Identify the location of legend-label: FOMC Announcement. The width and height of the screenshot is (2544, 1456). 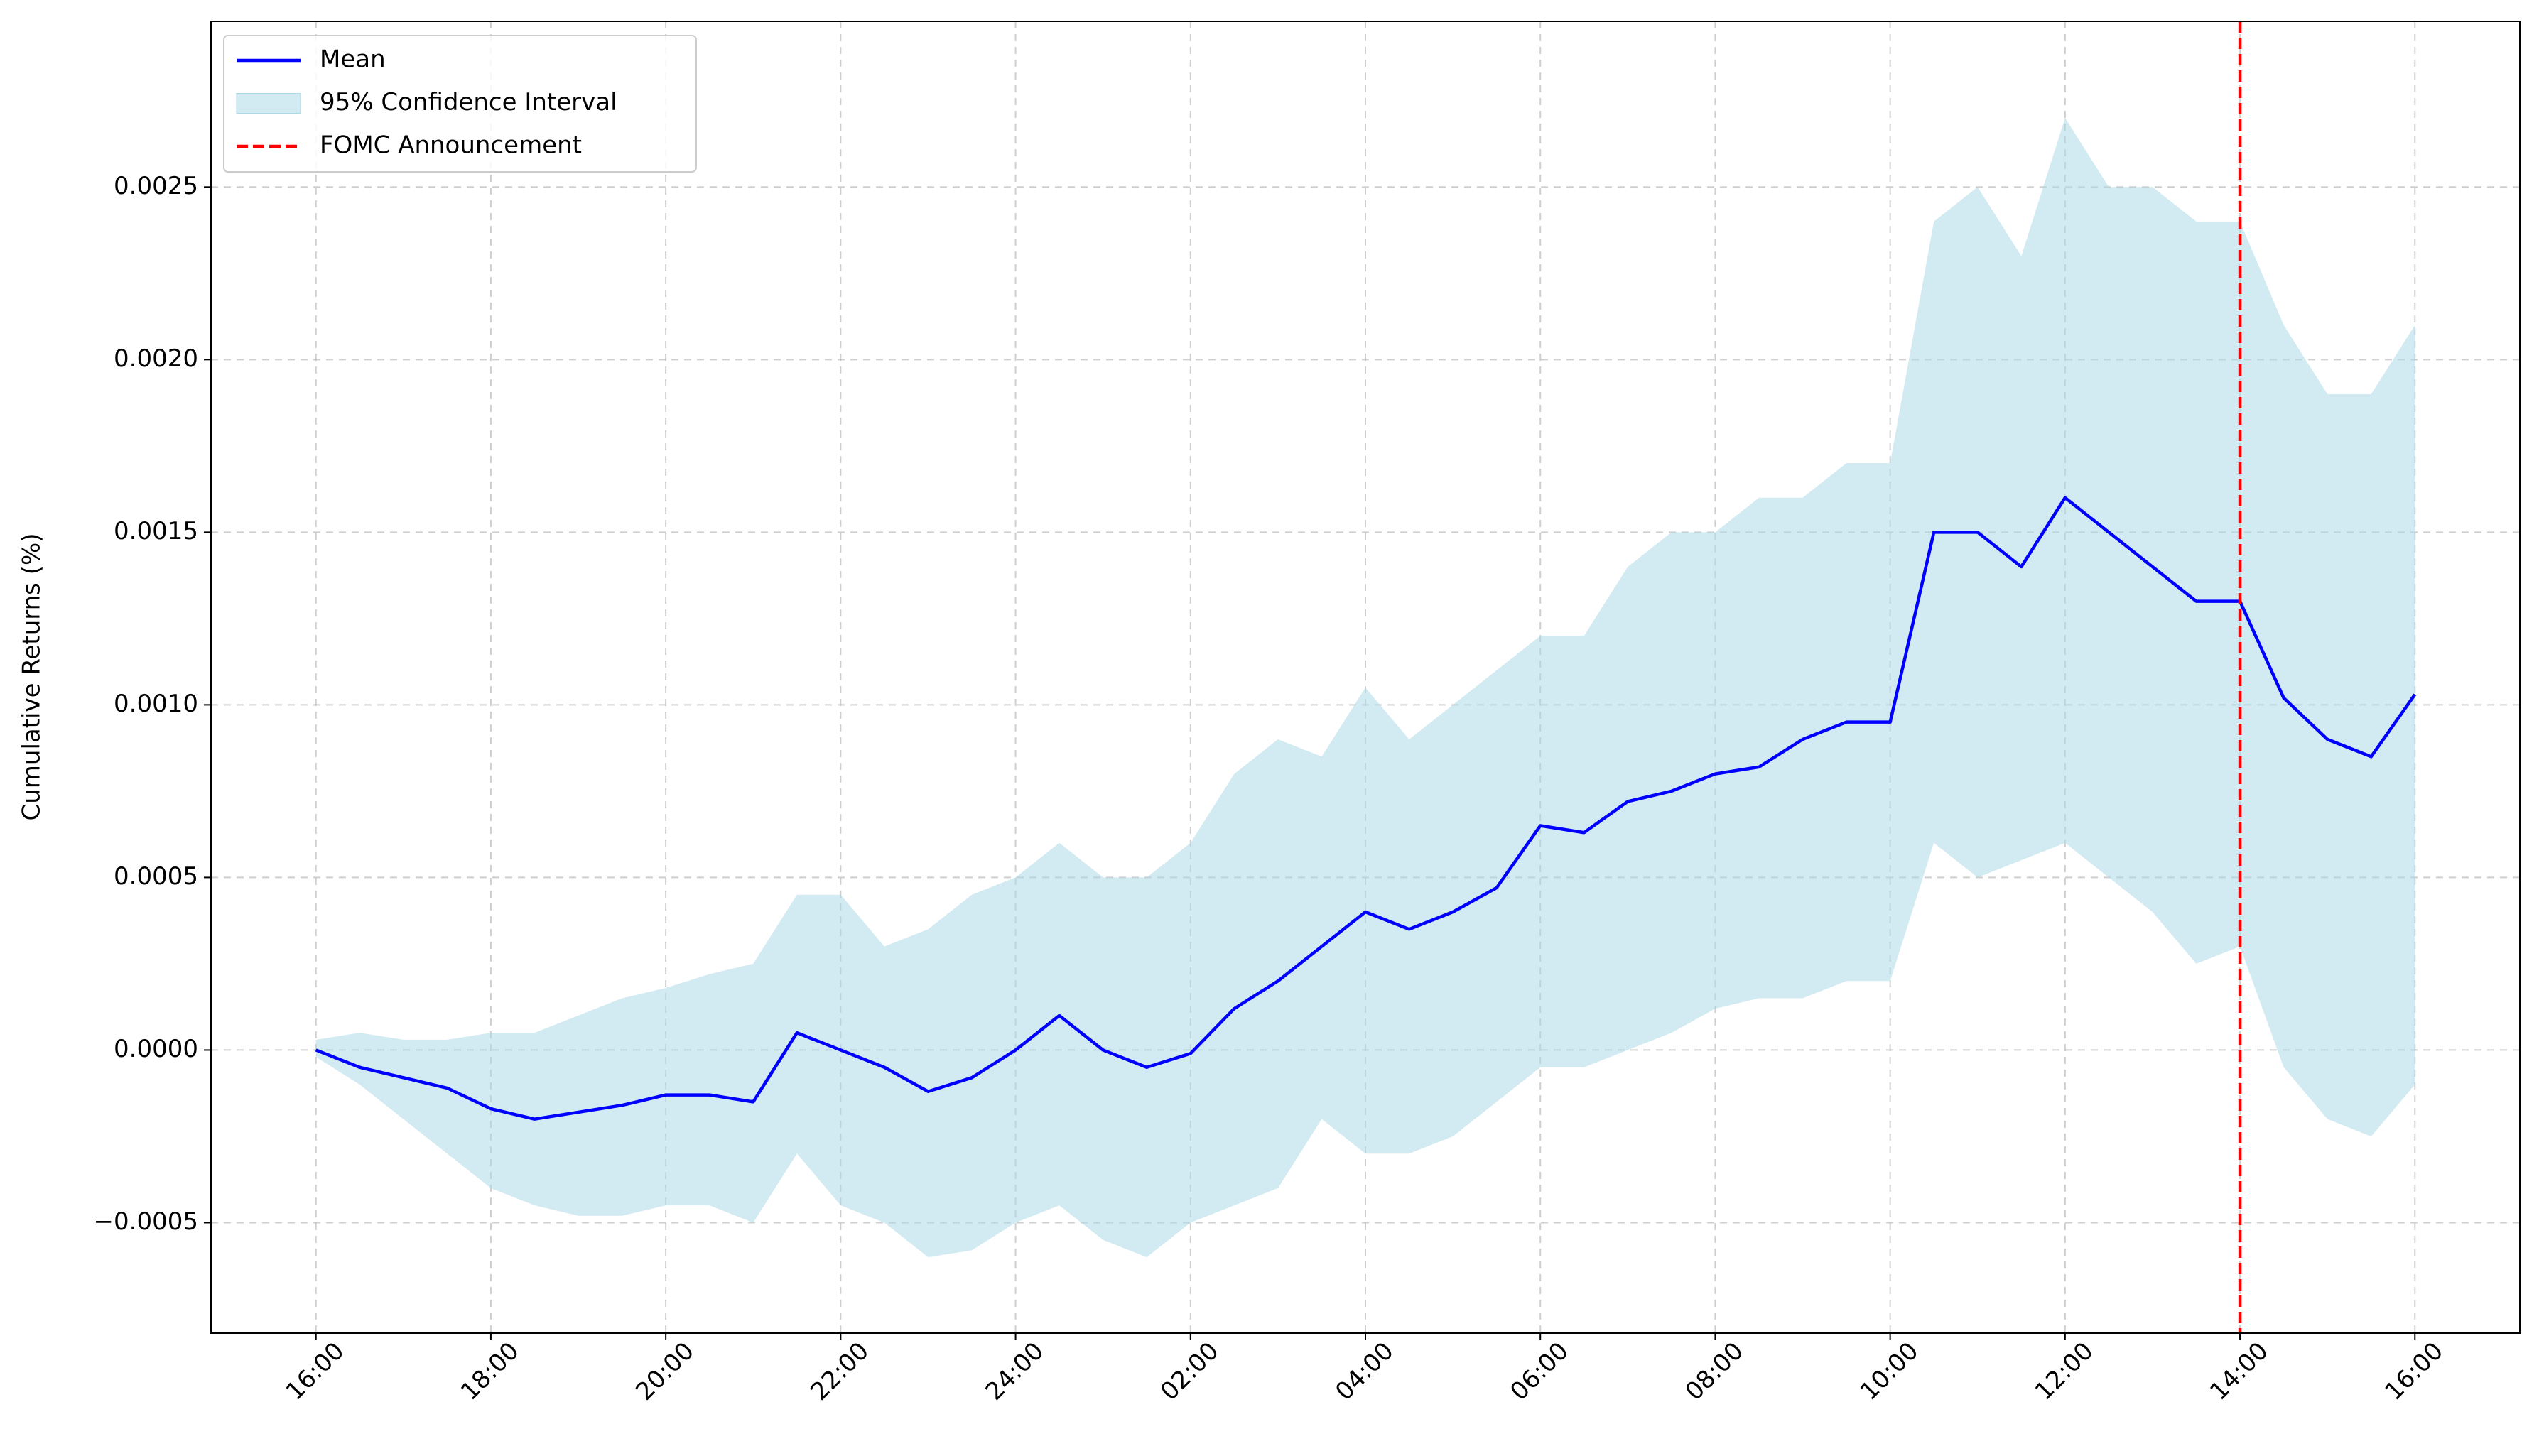
(451, 145).